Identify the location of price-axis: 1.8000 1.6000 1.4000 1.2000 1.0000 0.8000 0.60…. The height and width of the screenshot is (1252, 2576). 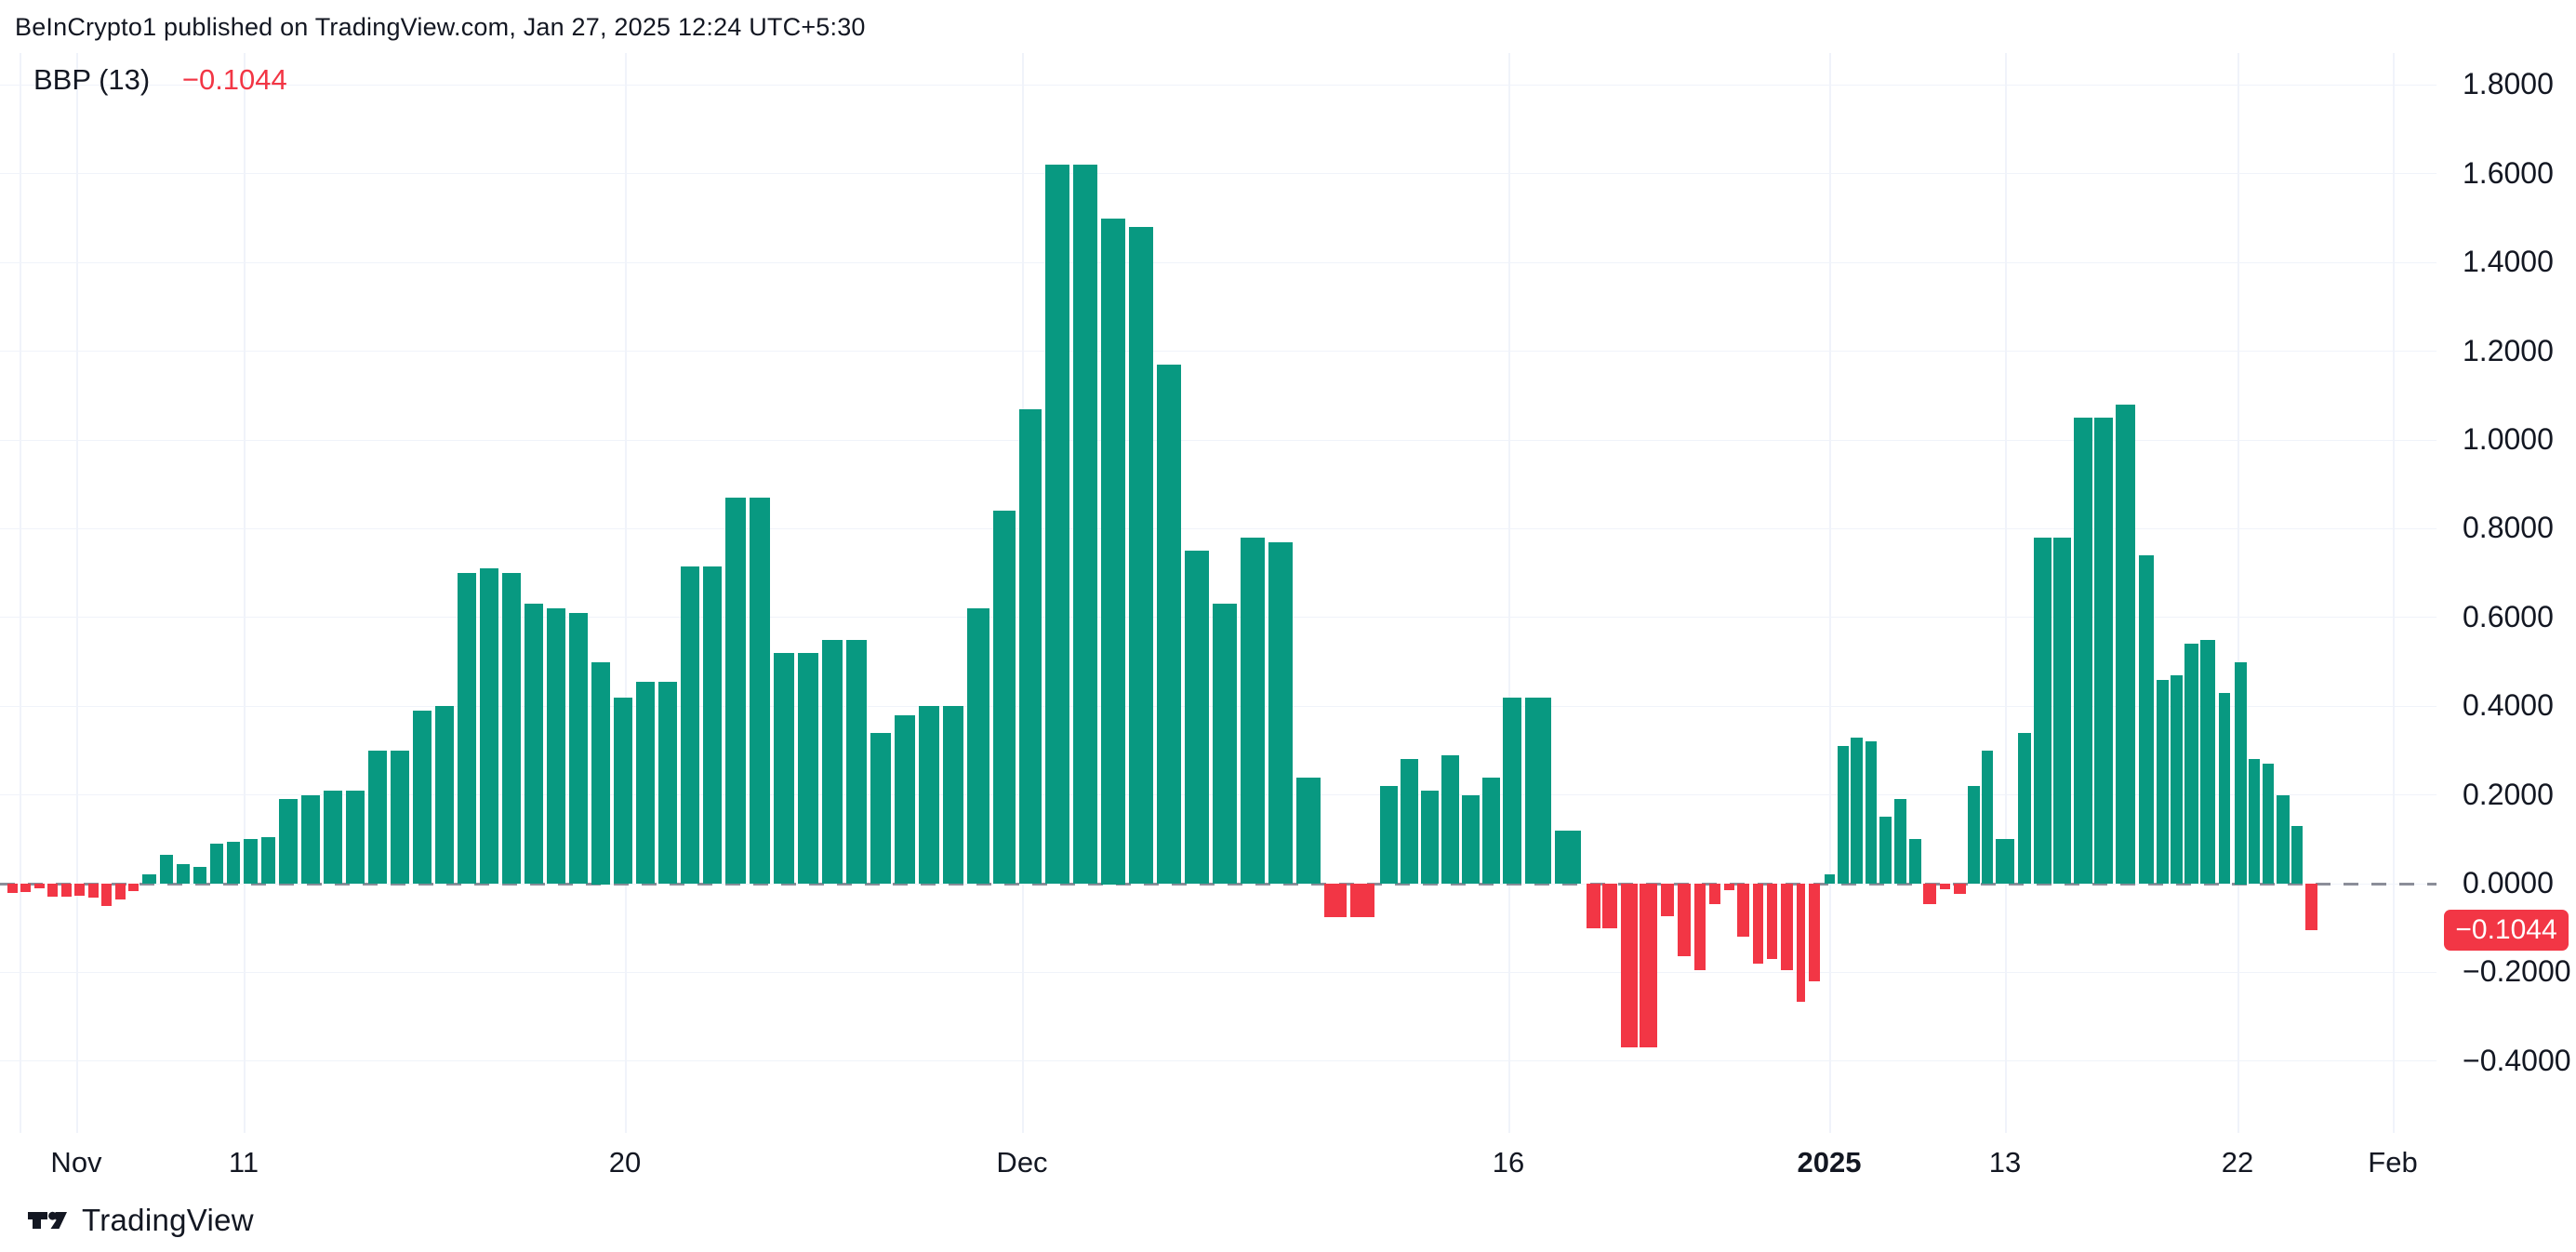
(2506, 593).